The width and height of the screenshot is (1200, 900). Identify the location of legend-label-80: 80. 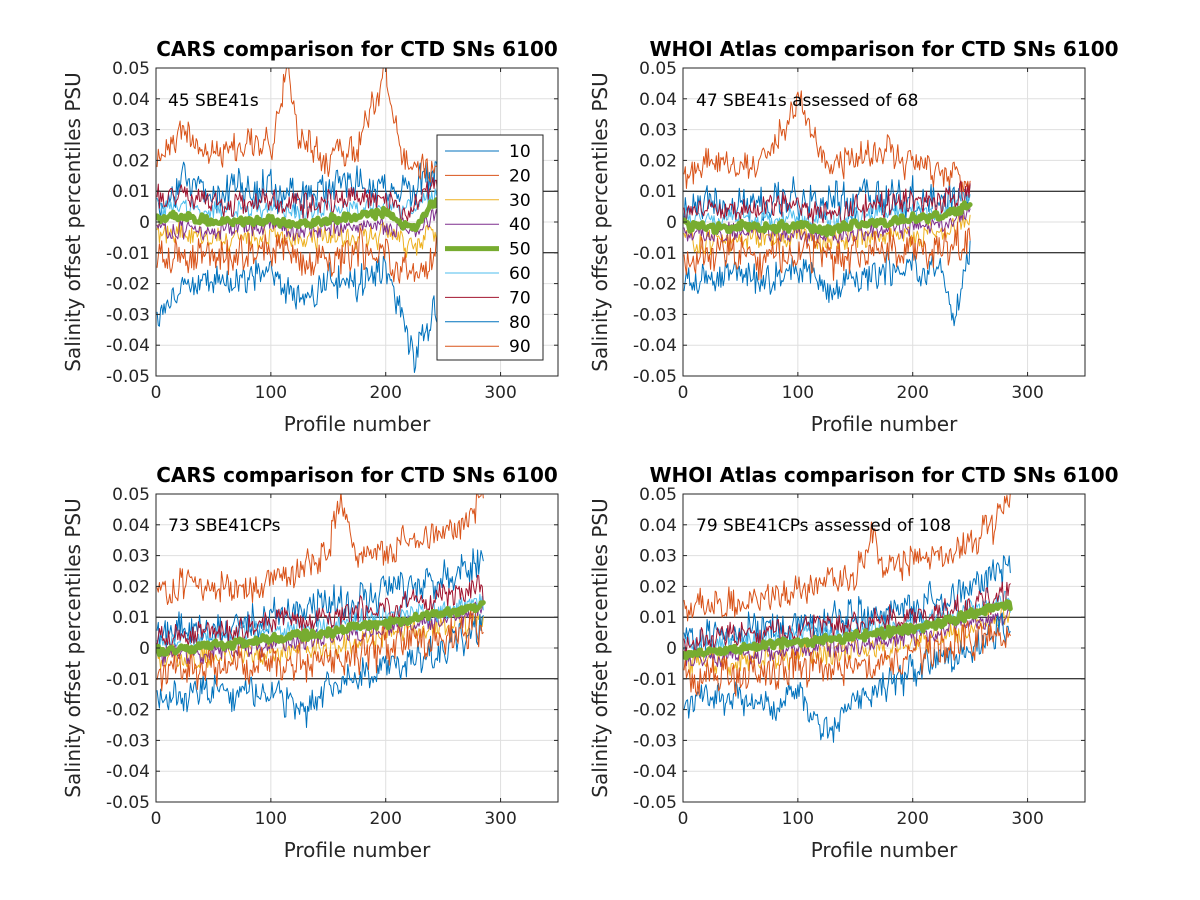
(520, 323).